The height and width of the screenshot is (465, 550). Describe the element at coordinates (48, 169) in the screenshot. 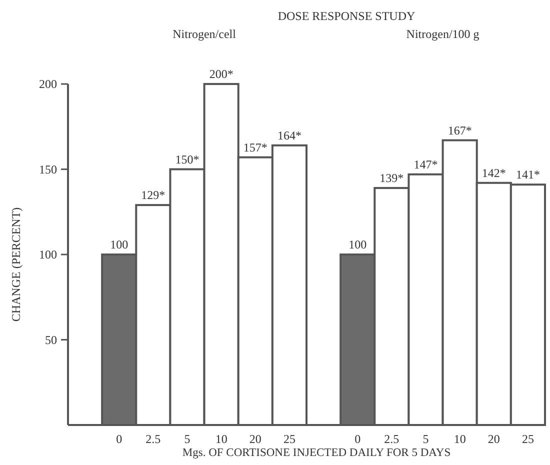

I see `y-tick-label: 150` at that location.